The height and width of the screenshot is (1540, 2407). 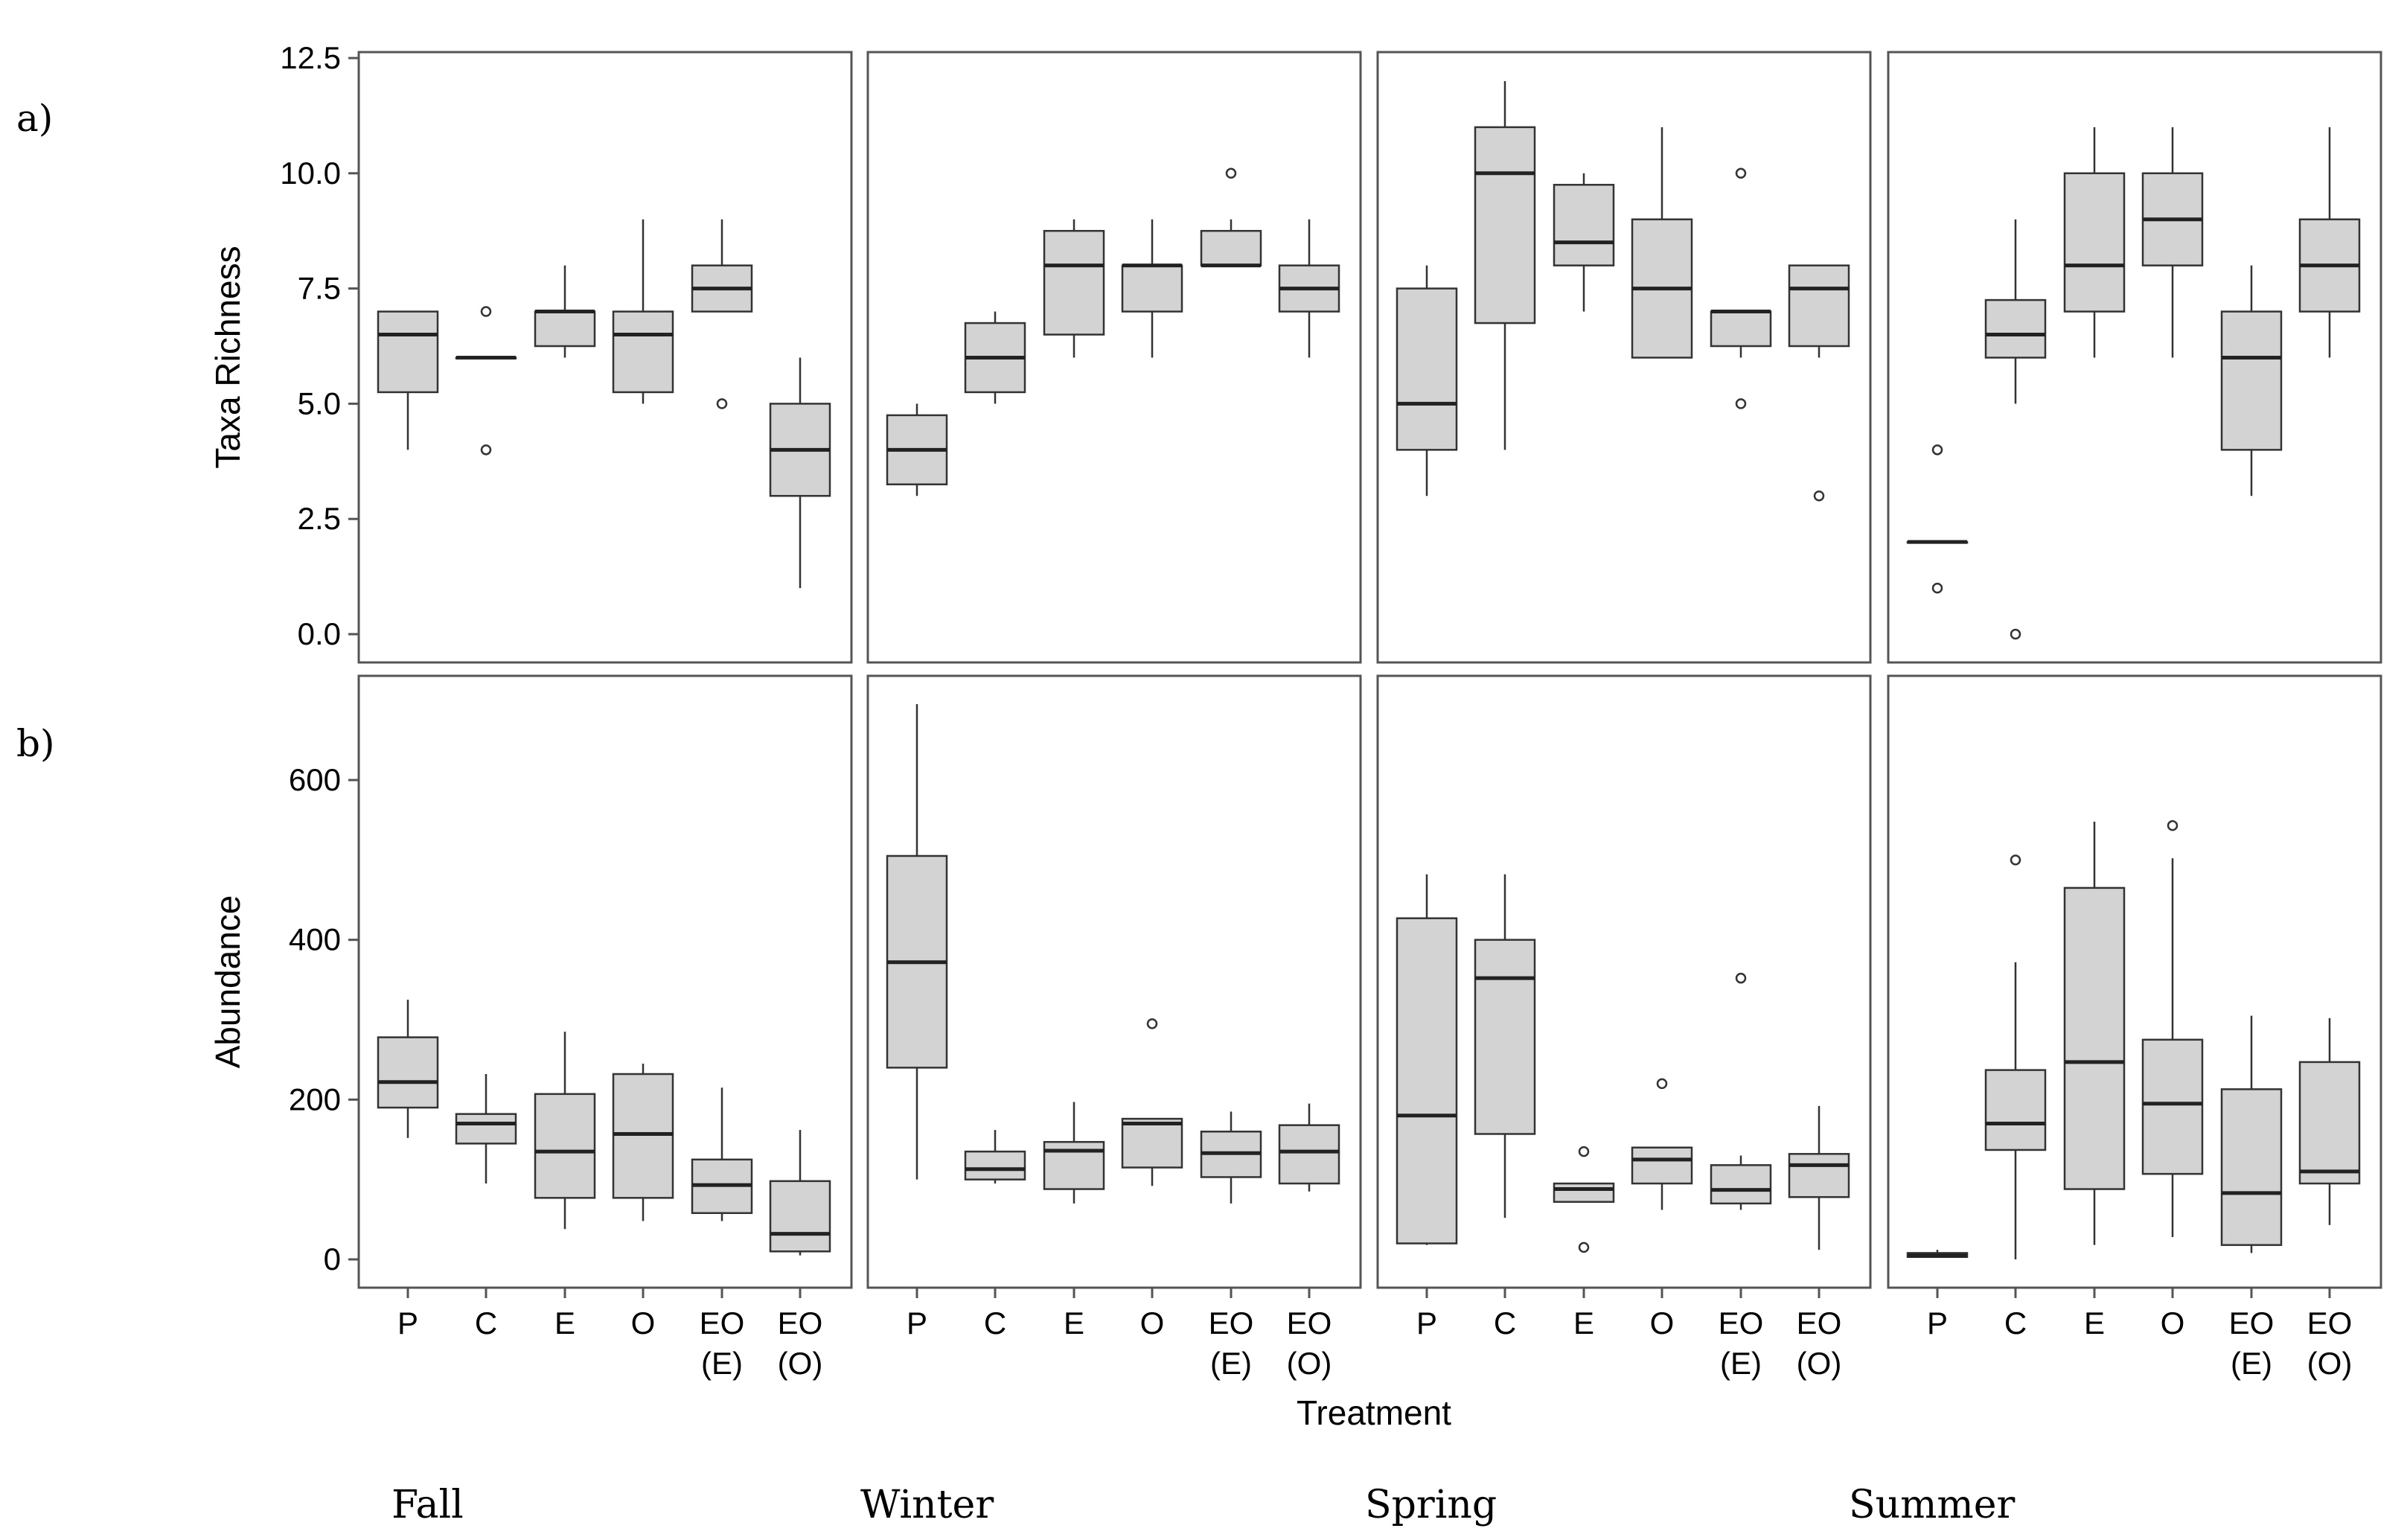 I want to click on y-tick-label: 10.0, so click(x=311, y=173).